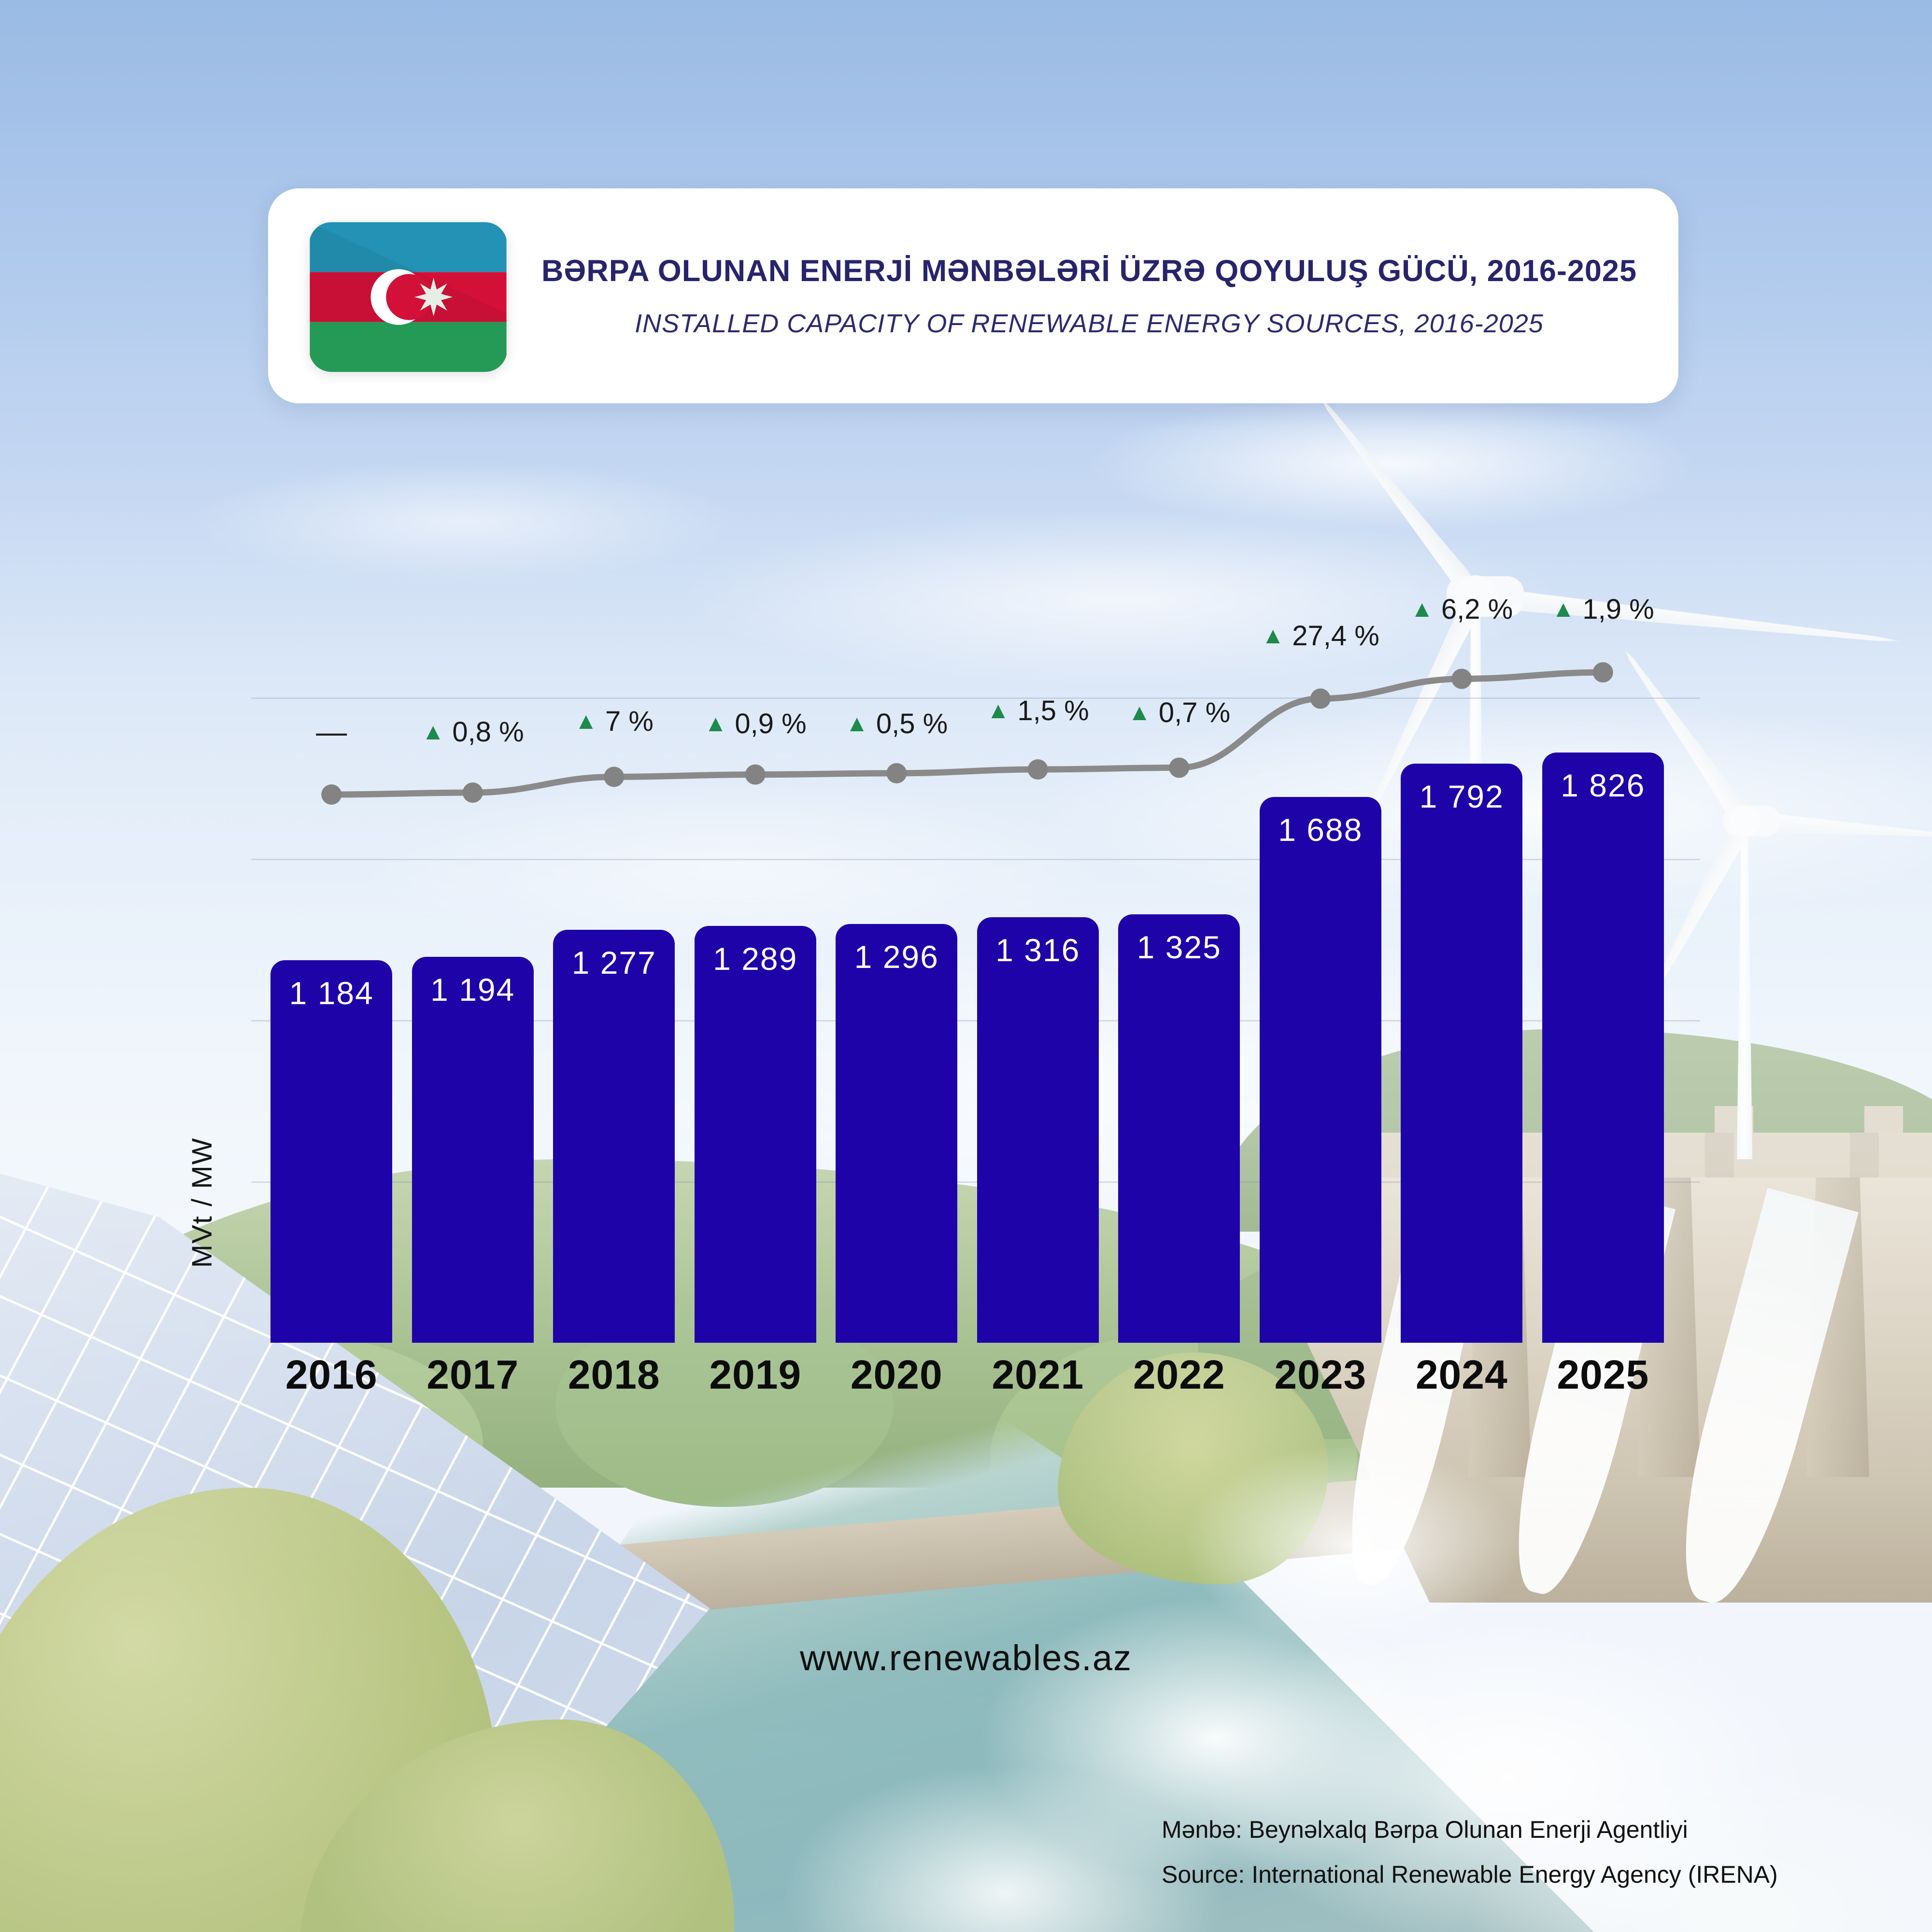 The image size is (1932, 1932). Describe the element at coordinates (896, 957) in the screenshot. I see `bar-value-label: 1 296` at that location.